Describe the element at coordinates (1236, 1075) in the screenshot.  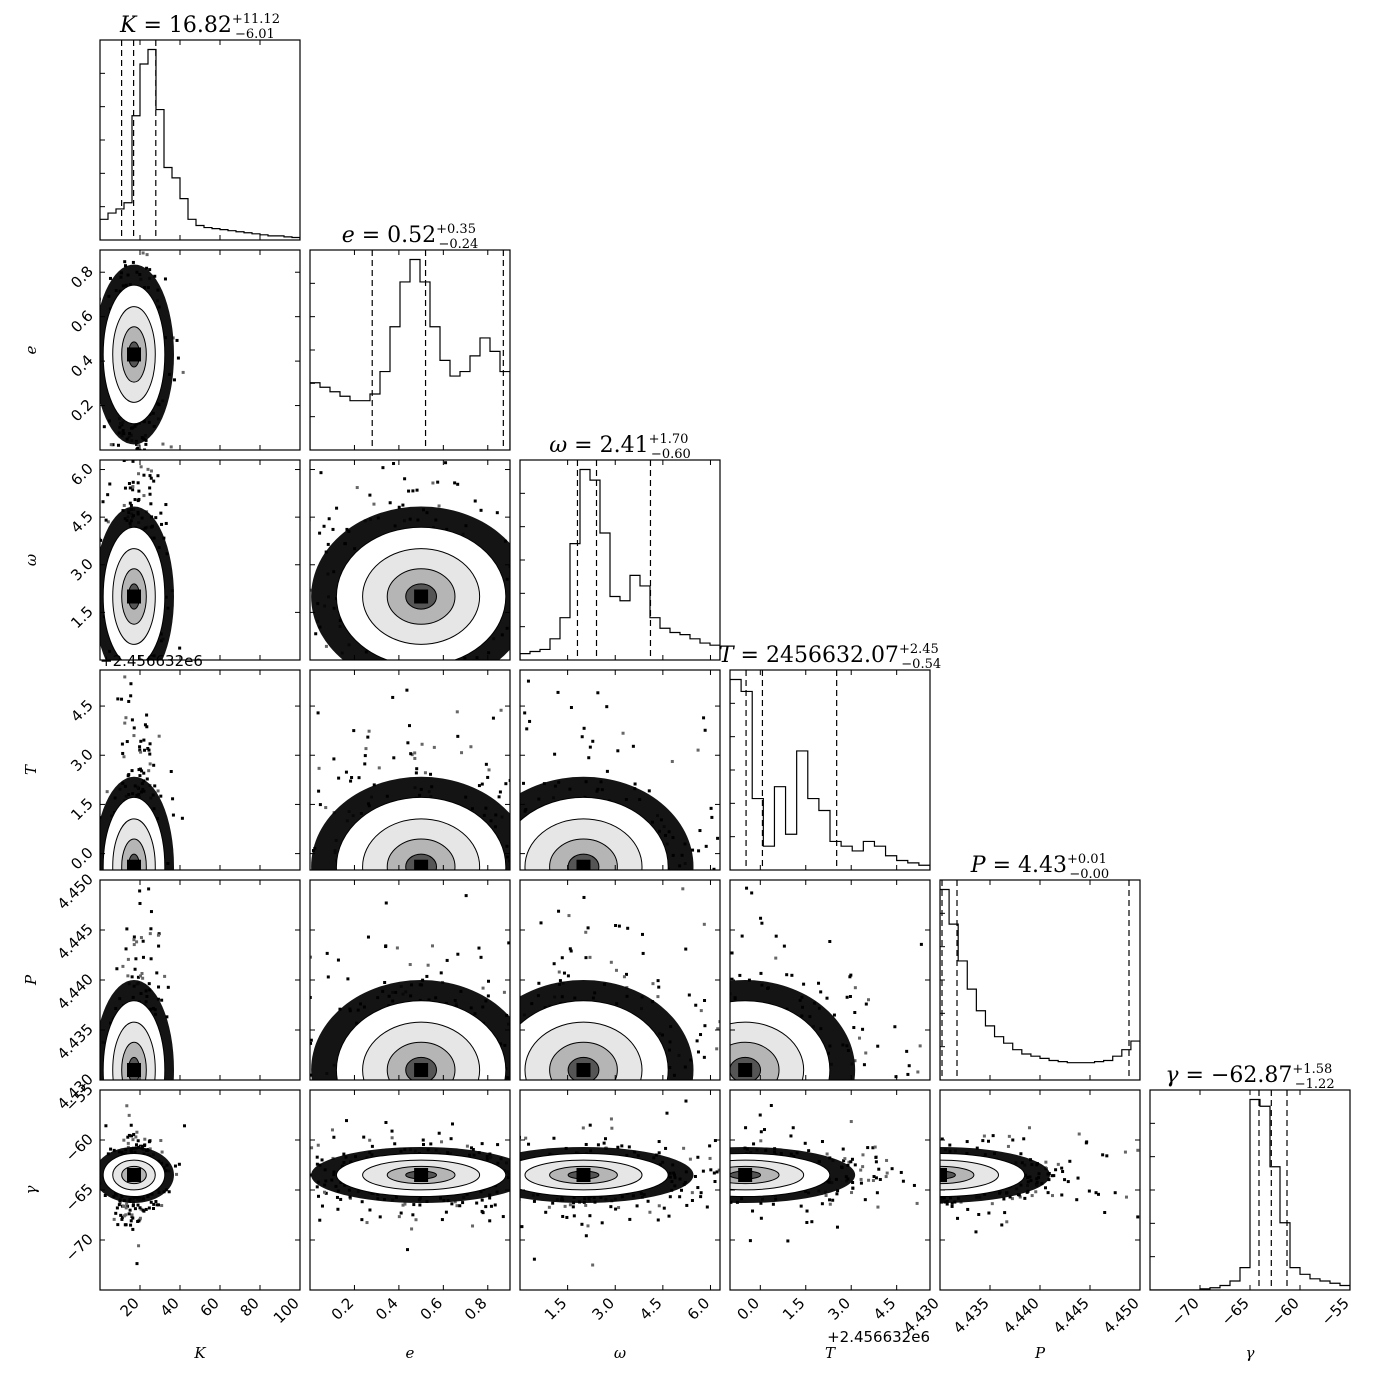
I see `title-eq-gamma: = −62.87` at that location.